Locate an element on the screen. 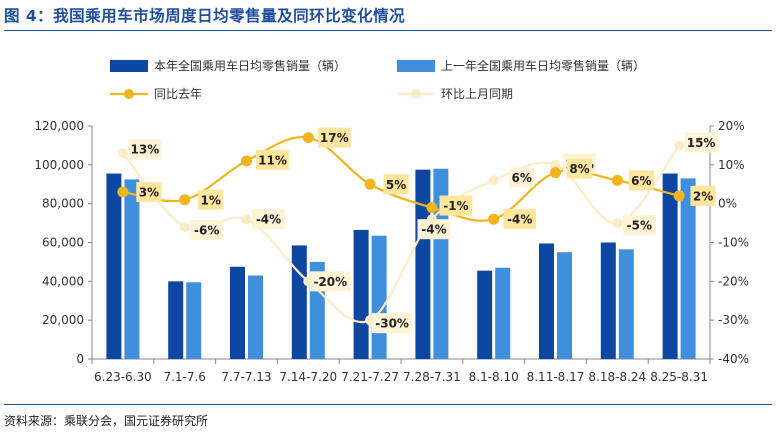 The image size is (776, 435). yoy-data-label: 17% is located at coordinates (334, 138).